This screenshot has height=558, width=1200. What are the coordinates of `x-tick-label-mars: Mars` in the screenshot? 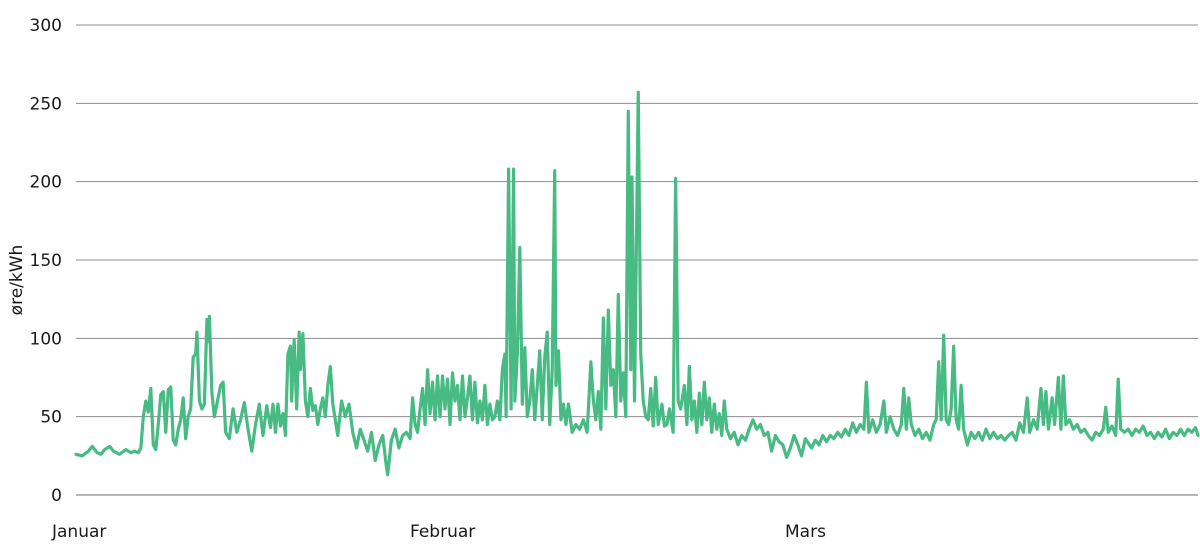 It's located at (805, 532).